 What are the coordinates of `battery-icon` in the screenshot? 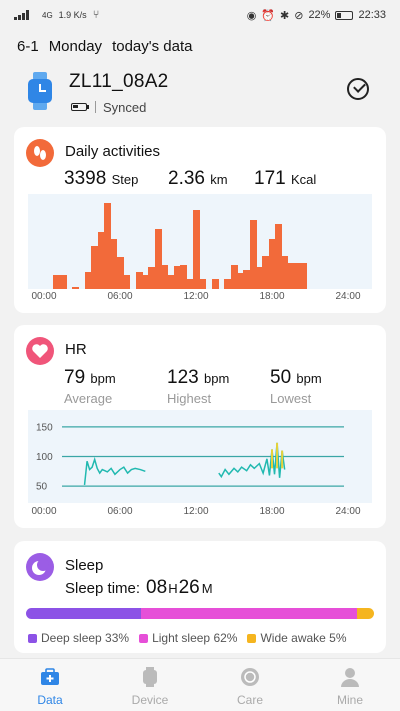 It's located at (344, 15).